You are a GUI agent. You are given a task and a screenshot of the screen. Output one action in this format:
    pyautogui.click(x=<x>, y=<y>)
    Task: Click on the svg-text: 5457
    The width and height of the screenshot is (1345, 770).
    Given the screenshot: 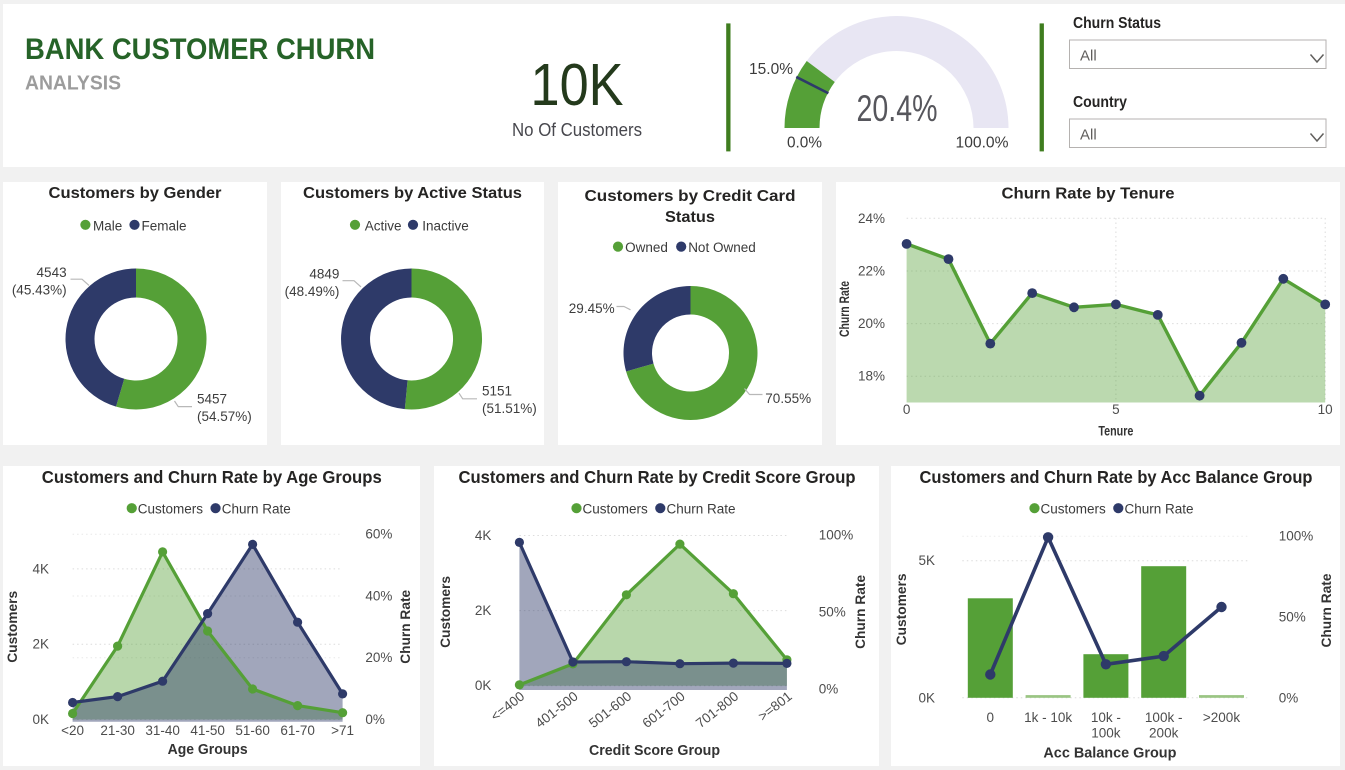 What is the action you would take?
    pyautogui.click(x=212, y=399)
    